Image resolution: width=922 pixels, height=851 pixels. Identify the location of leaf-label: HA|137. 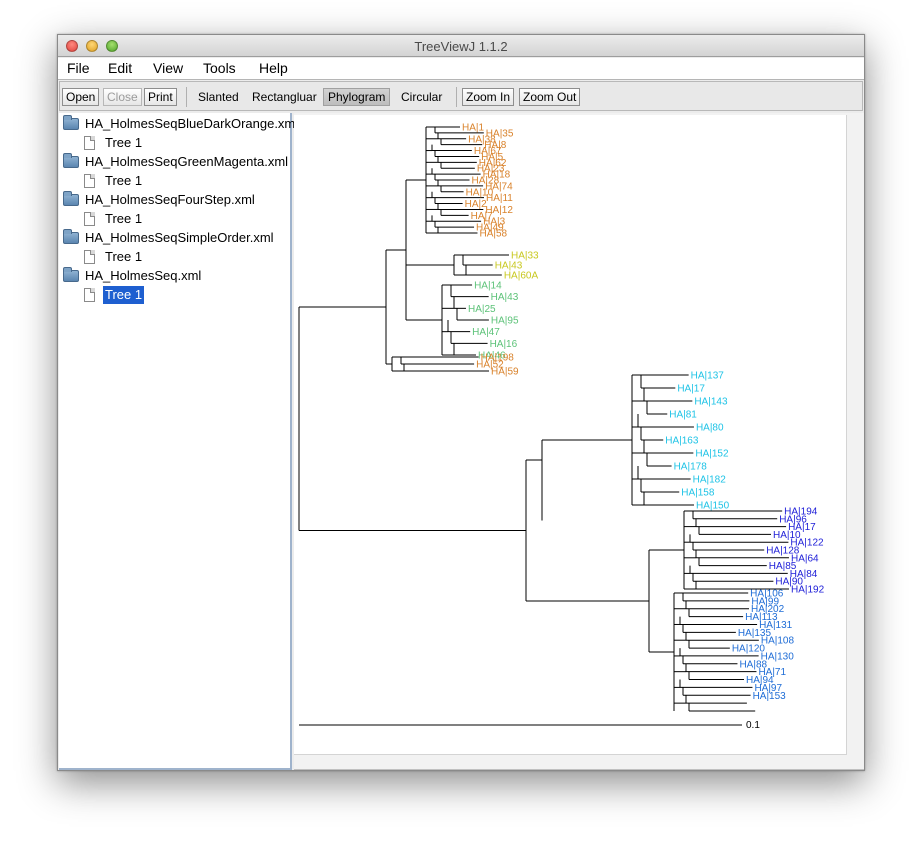
(708, 376).